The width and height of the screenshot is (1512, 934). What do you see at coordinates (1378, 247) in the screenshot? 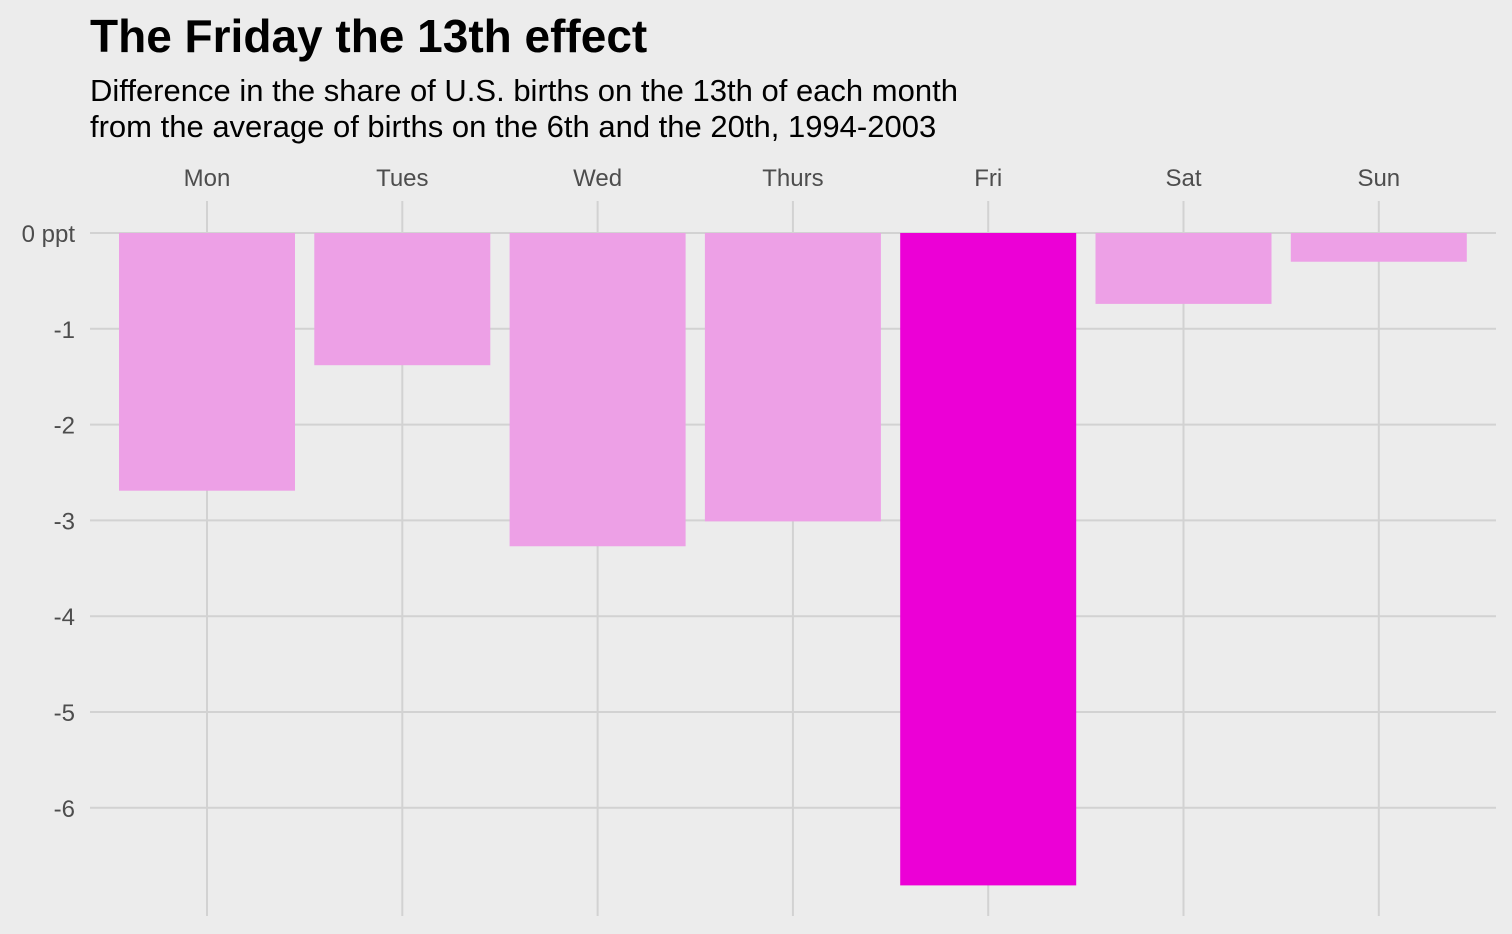
I see `bar-sun` at bounding box center [1378, 247].